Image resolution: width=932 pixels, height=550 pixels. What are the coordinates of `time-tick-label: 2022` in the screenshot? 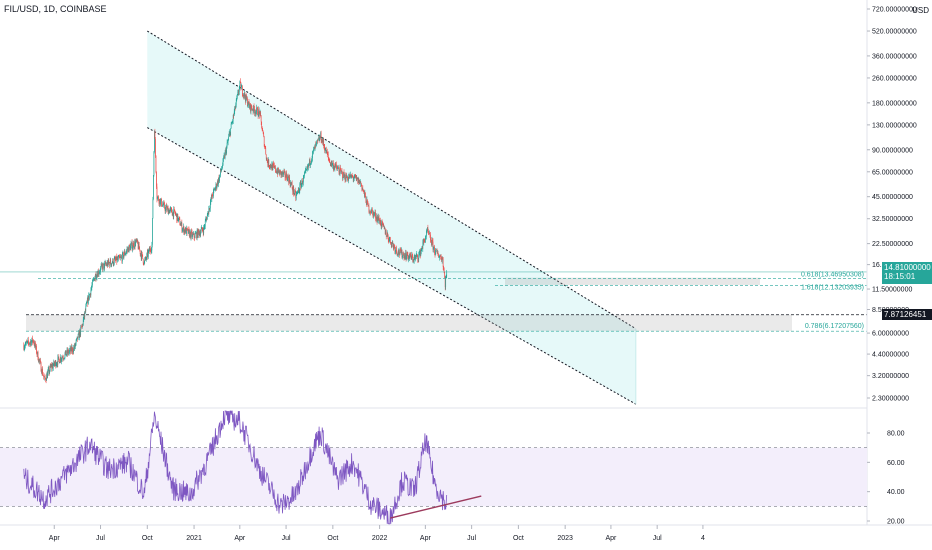 It's located at (380, 538).